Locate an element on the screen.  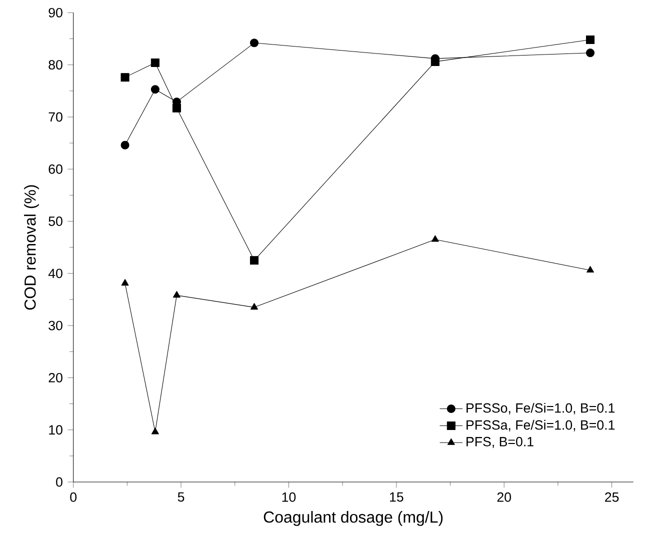
y-tick-label: 90 is located at coordinates (55, 13).